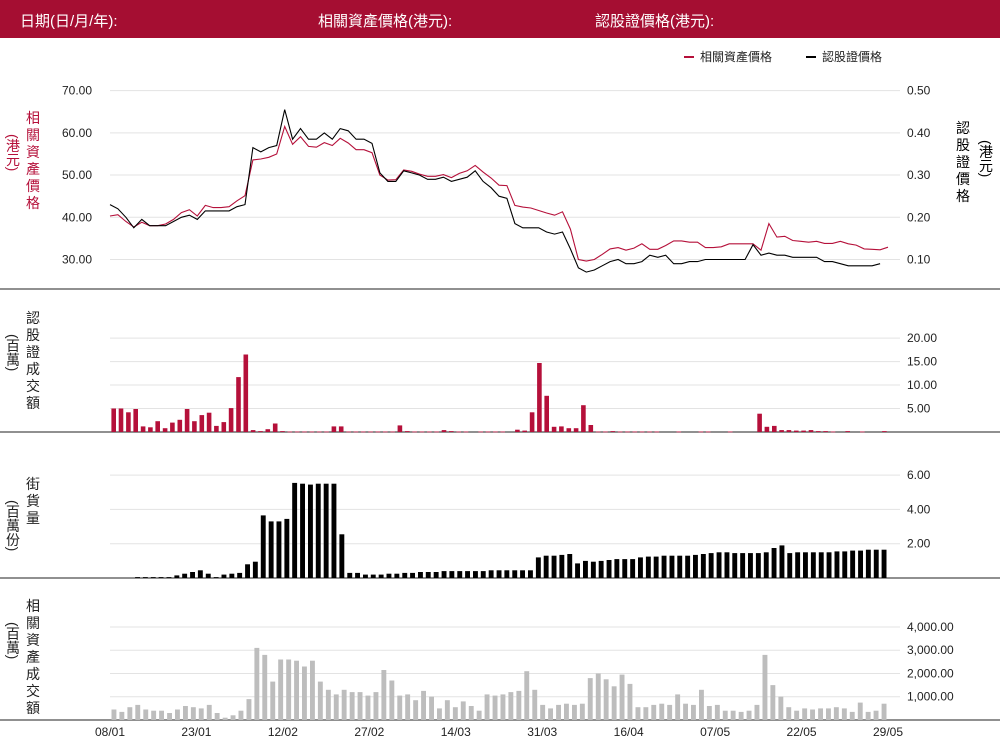 Image resolution: width=1000 pixels, height=751 pixels. Describe the element at coordinates (802, 732) in the screenshot. I see `x-axis-tick: 22/05` at that location.